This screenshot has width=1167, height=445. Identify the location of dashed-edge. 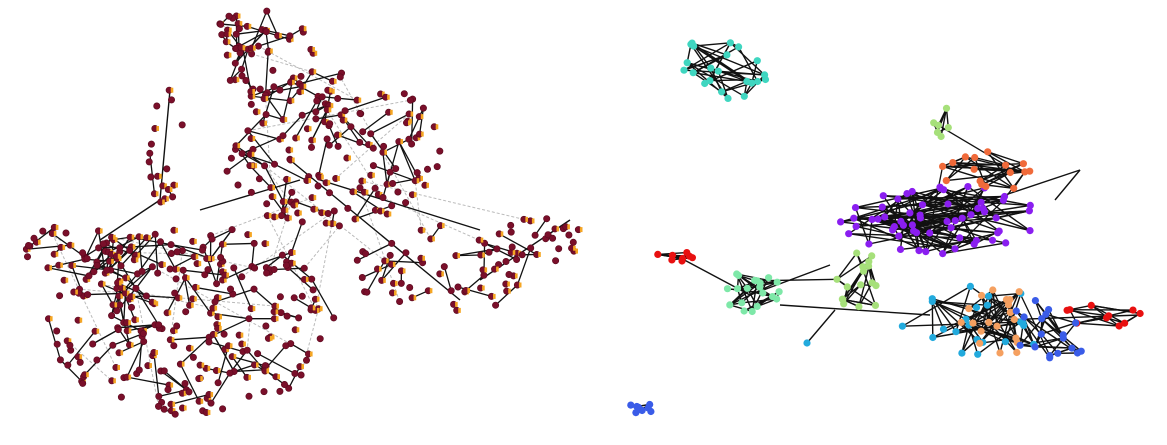
(418, 206).